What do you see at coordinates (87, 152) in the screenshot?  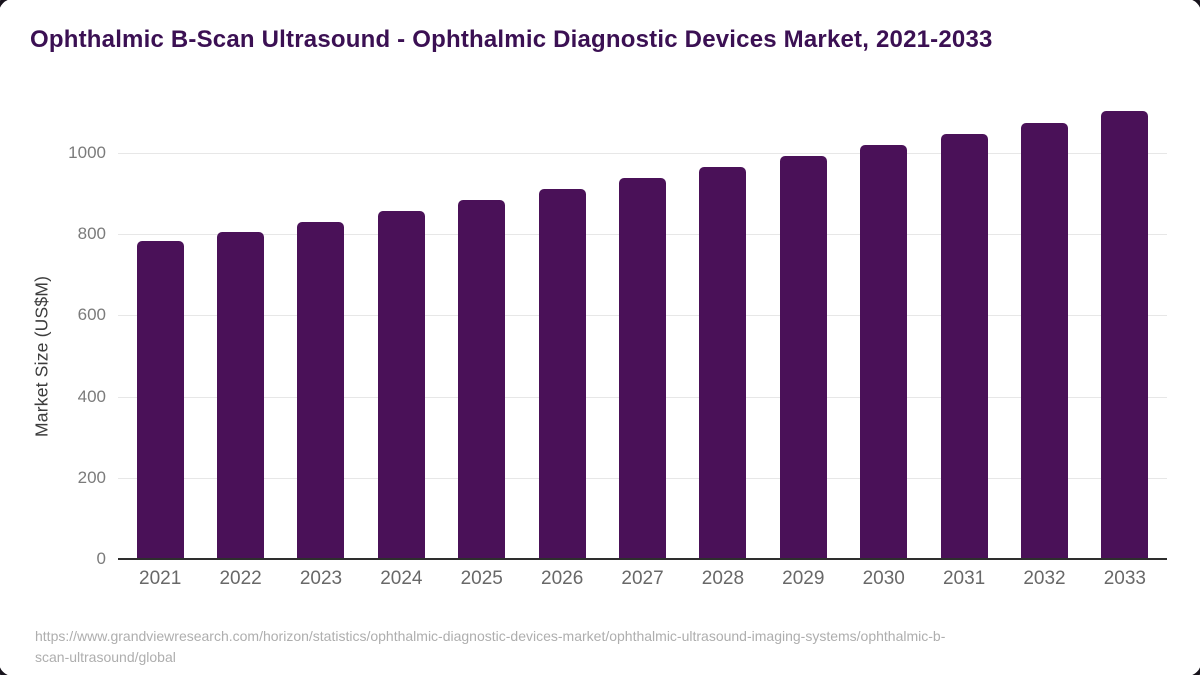 I see `y-tick-label-1000: 1000` at bounding box center [87, 152].